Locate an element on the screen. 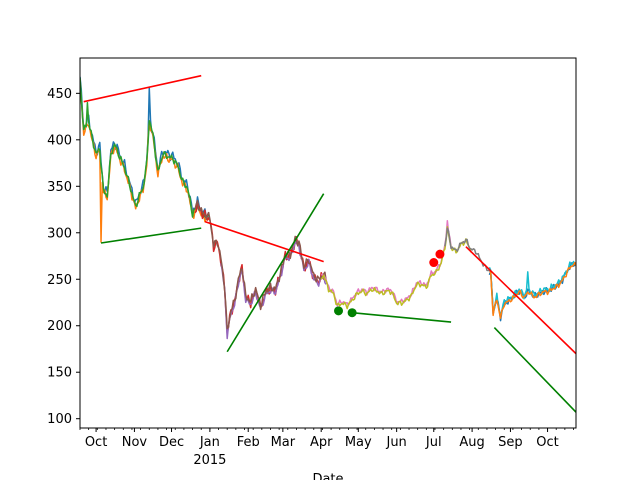 This screenshot has height=480, width=640. y-tick-label: 450 is located at coordinates (59, 94).